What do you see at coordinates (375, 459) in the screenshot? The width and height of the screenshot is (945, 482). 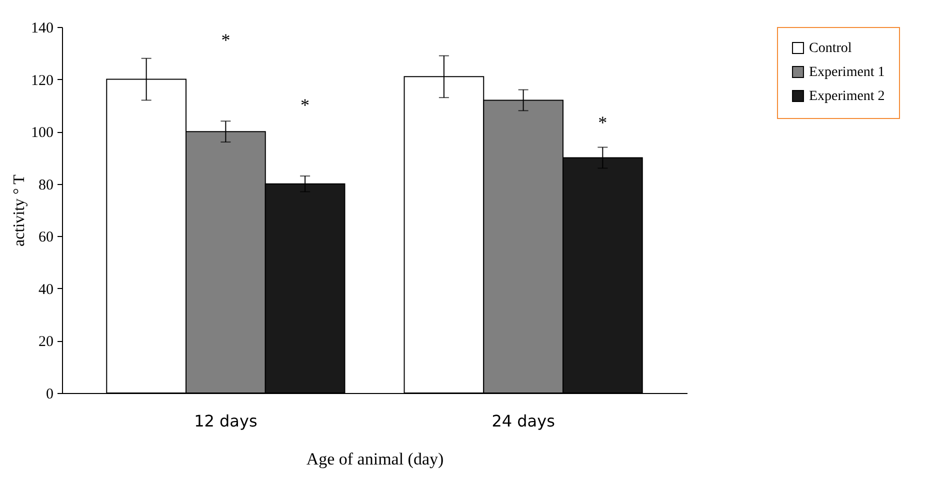 I see `x-axis-title: Age of animal (day)` at bounding box center [375, 459].